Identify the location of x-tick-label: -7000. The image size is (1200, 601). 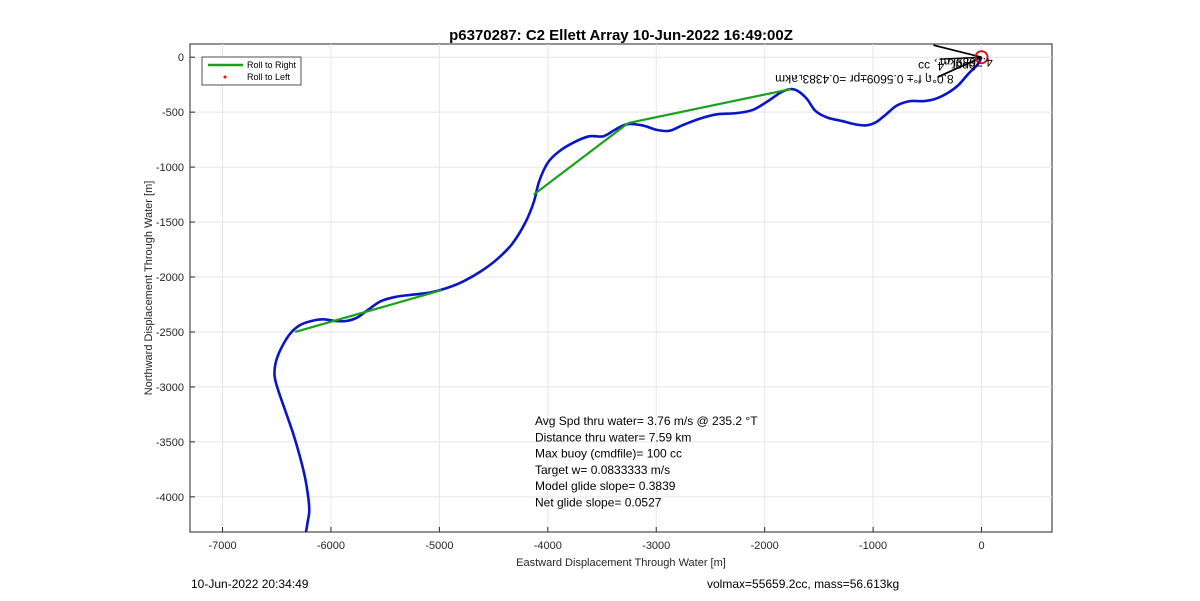
(222, 546).